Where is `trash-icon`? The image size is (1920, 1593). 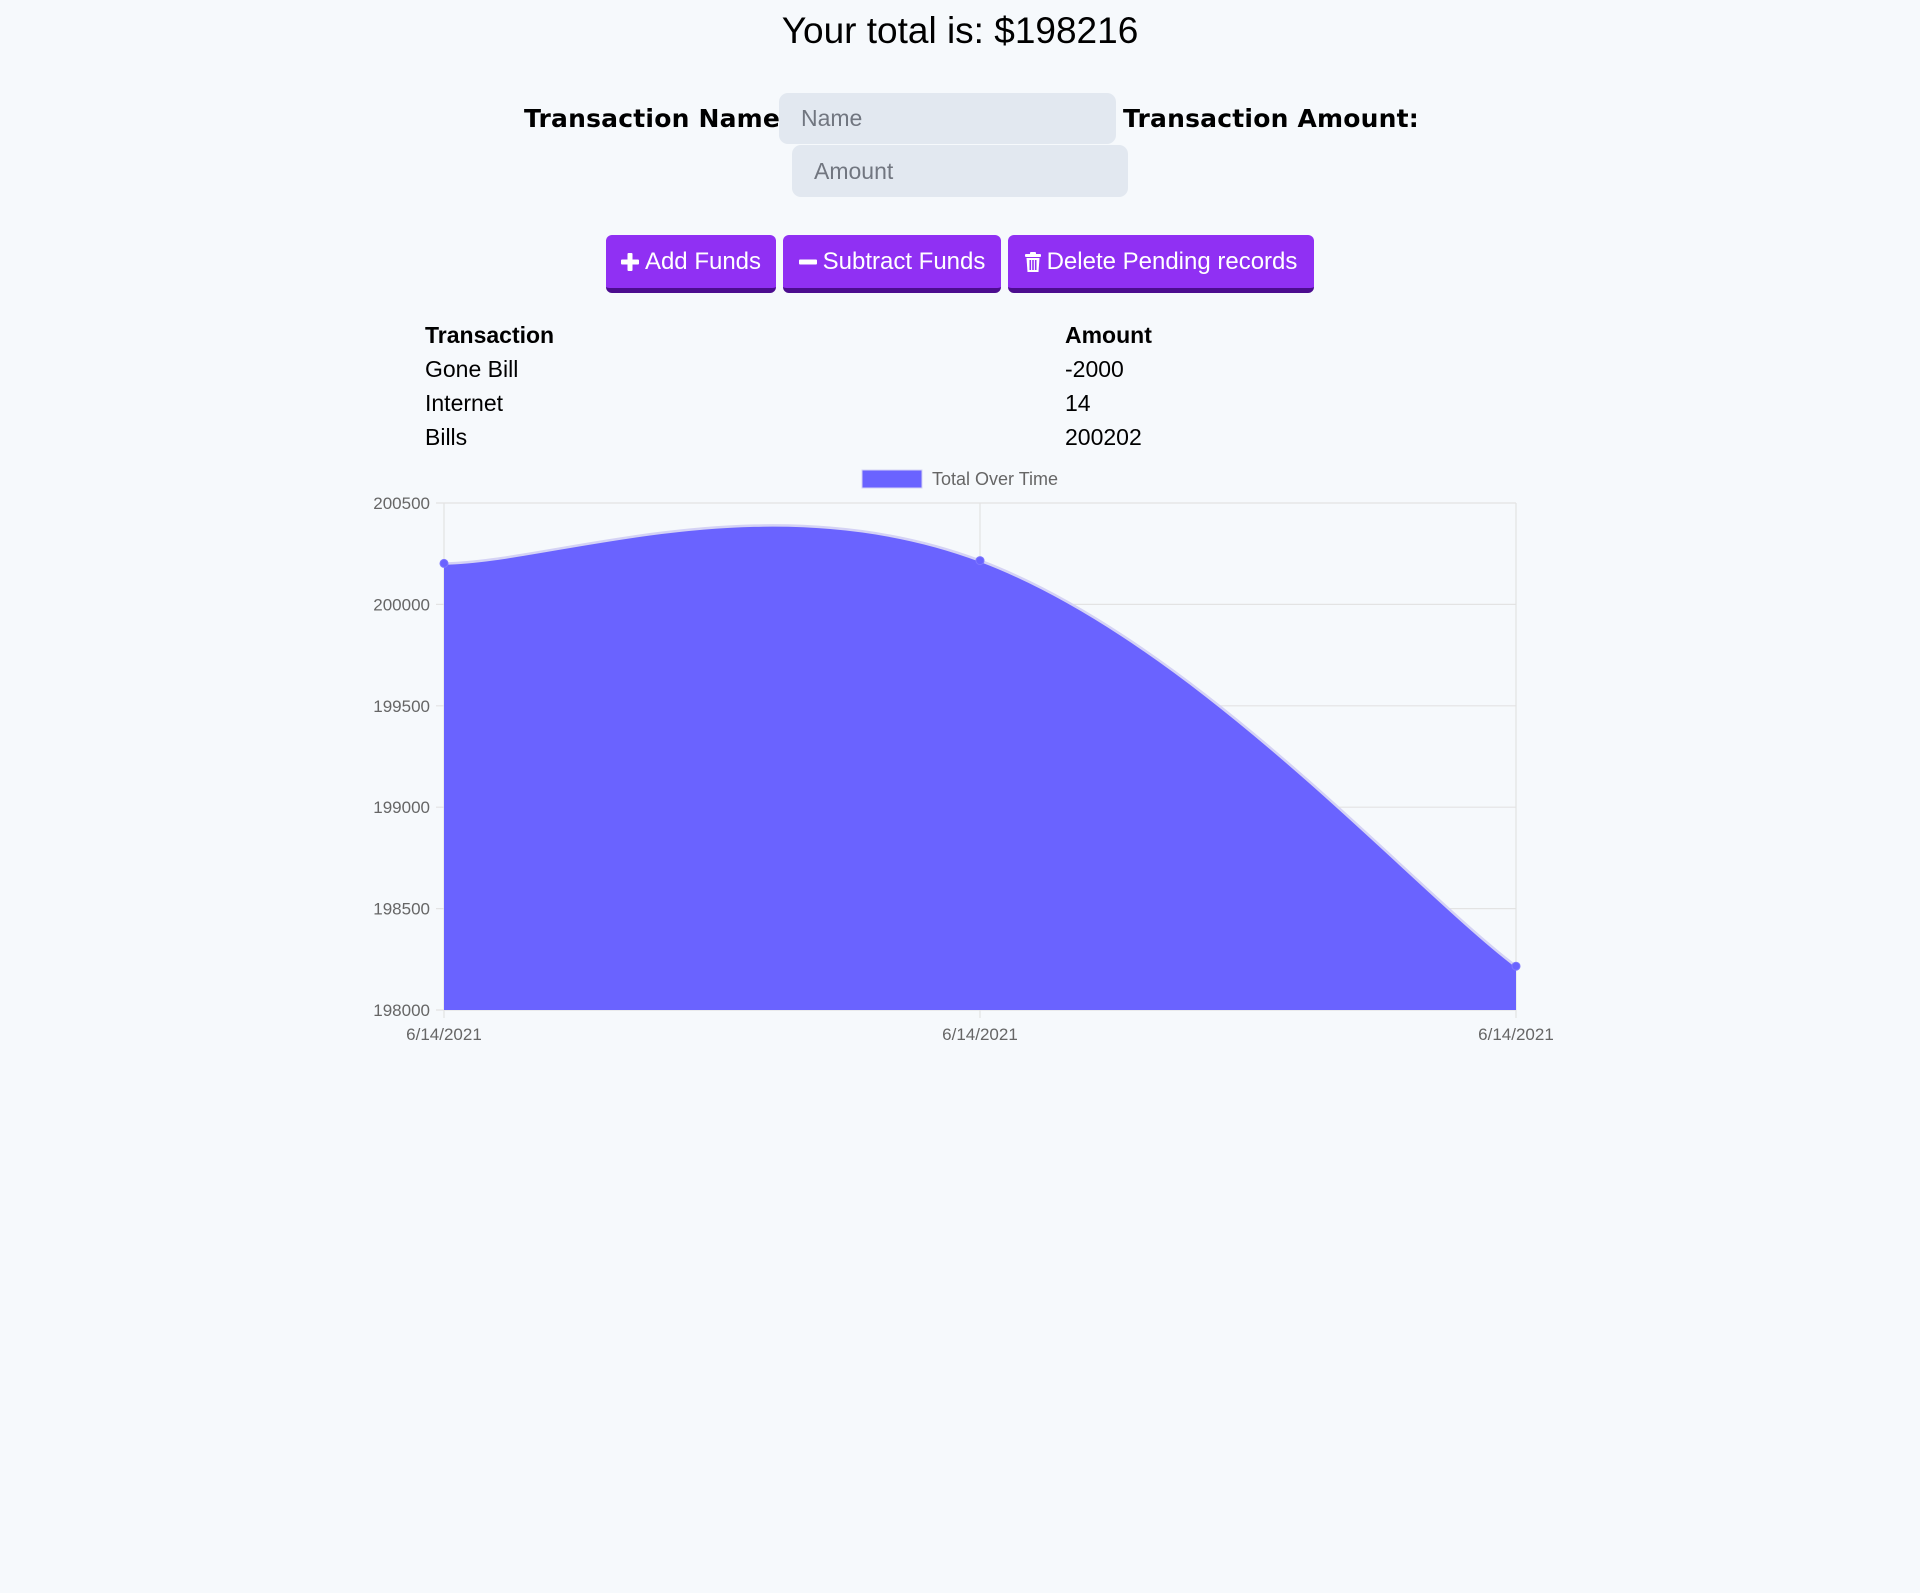 trash-icon is located at coordinates (1032, 261).